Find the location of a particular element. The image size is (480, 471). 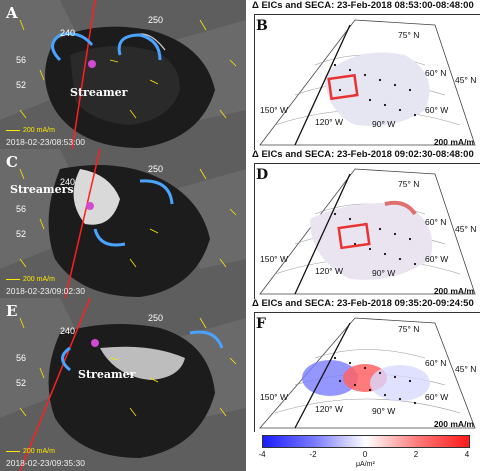

timestamp: 2018-02-23/09:35:30 is located at coordinates (45, 463).